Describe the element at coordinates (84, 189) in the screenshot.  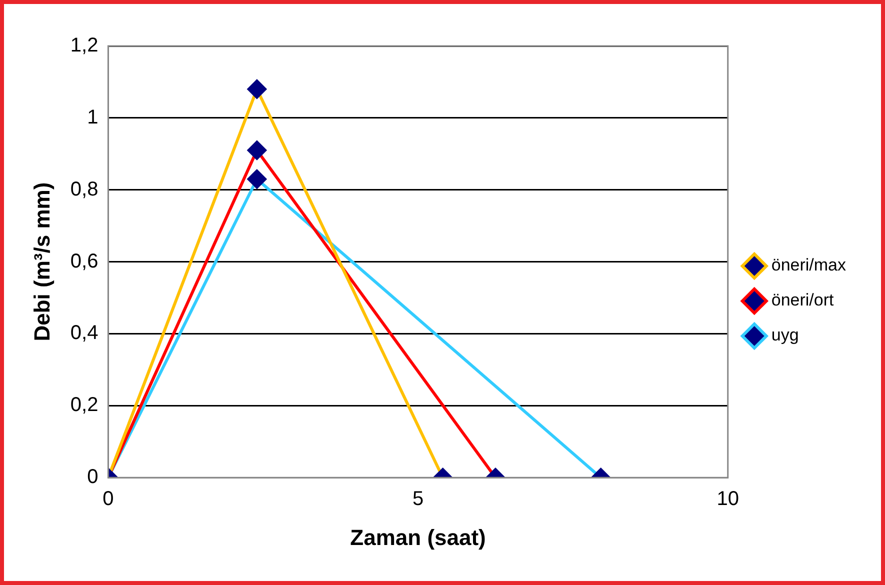
I see `y-tick-label: 0,8` at that location.